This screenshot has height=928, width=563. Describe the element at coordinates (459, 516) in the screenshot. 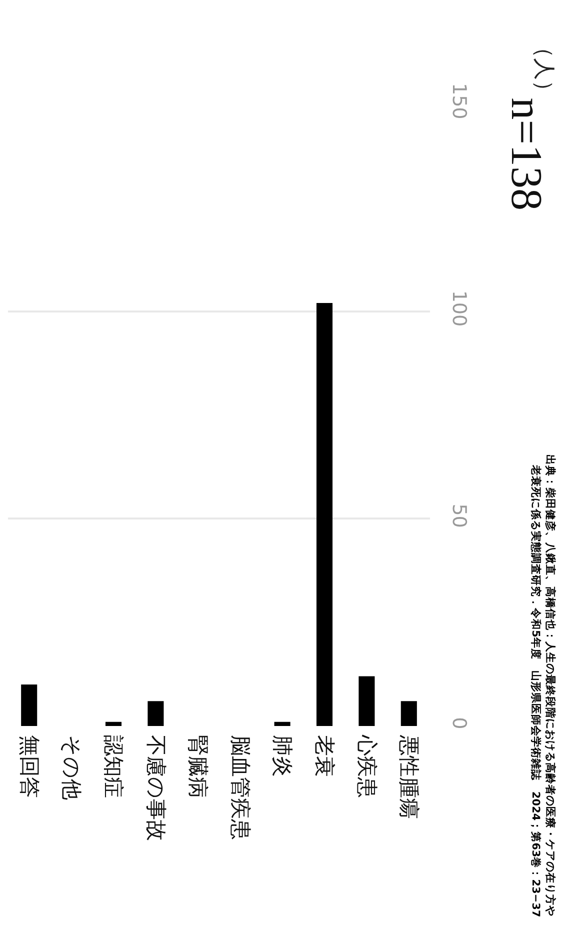

I see `y-tick-label: 50` at that location.